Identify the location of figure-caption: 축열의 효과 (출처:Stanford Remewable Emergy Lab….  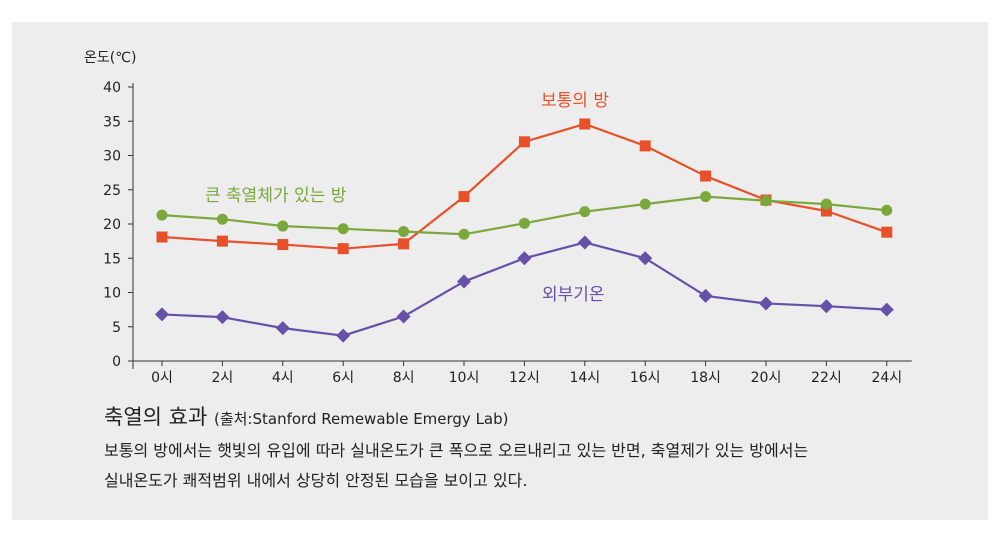
(534, 449).